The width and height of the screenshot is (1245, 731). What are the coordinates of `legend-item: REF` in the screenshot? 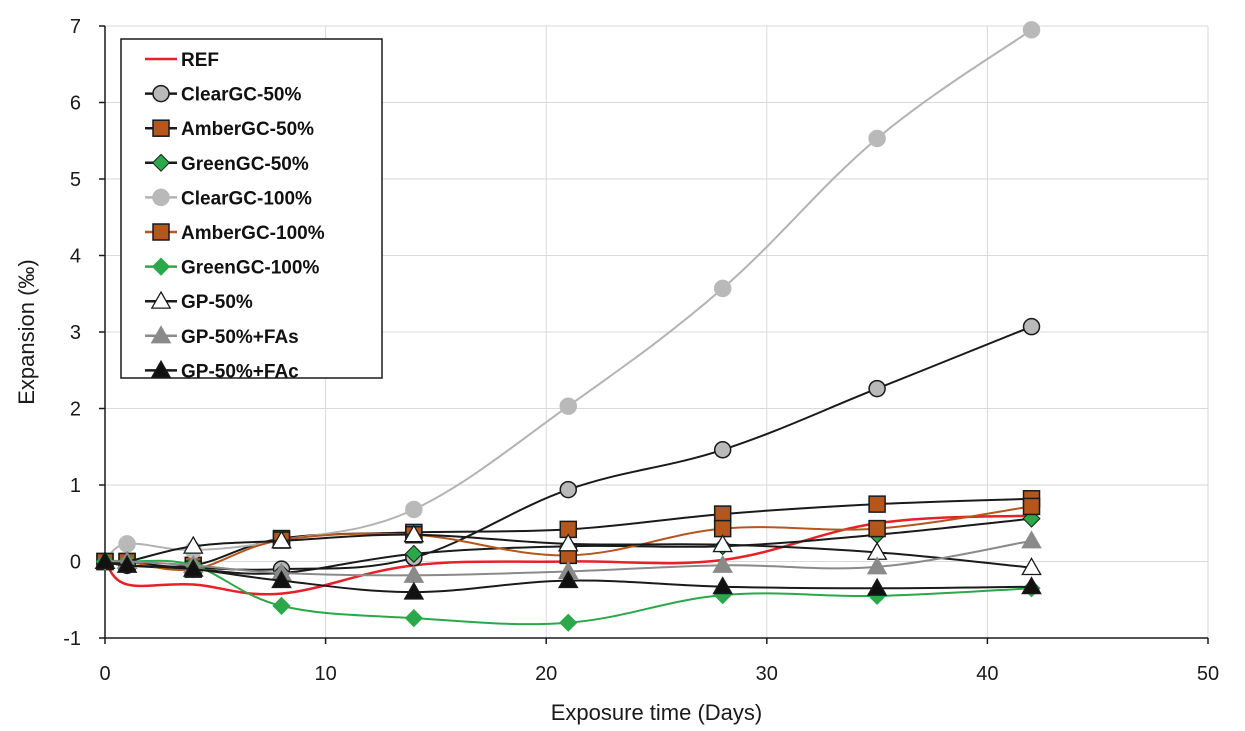 It's located at (182, 60).